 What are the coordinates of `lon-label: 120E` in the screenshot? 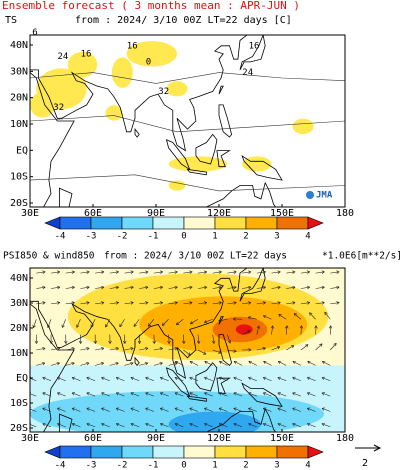 It's located at (219, 213).